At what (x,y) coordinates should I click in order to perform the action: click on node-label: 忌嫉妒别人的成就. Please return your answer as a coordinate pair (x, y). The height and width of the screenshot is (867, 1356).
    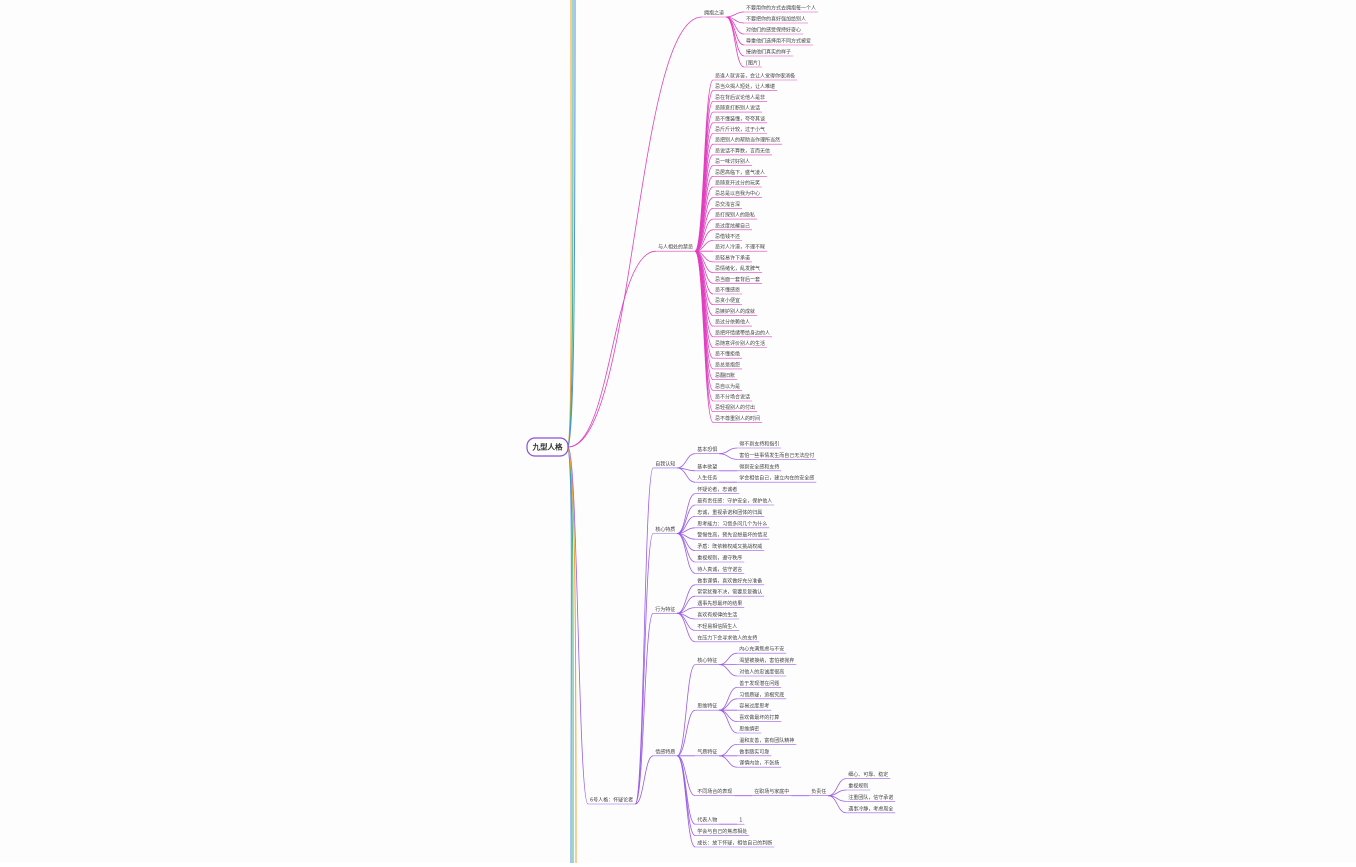
    Looking at the image, I should click on (735, 311).